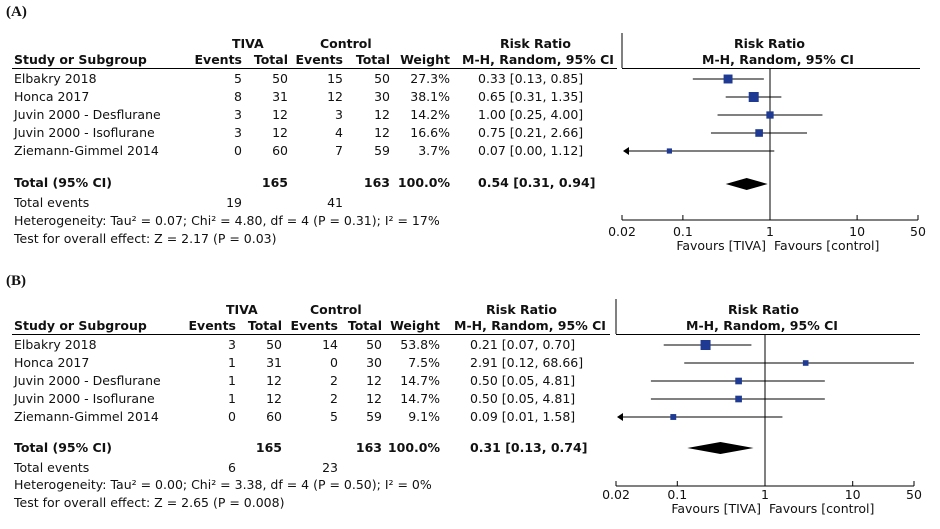 The width and height of the screenshot is (940, 529). Describe the element at coordinates (80, 325) in the screenshot. I see `panel-b-study-header: Study or Subgroup` at that location.